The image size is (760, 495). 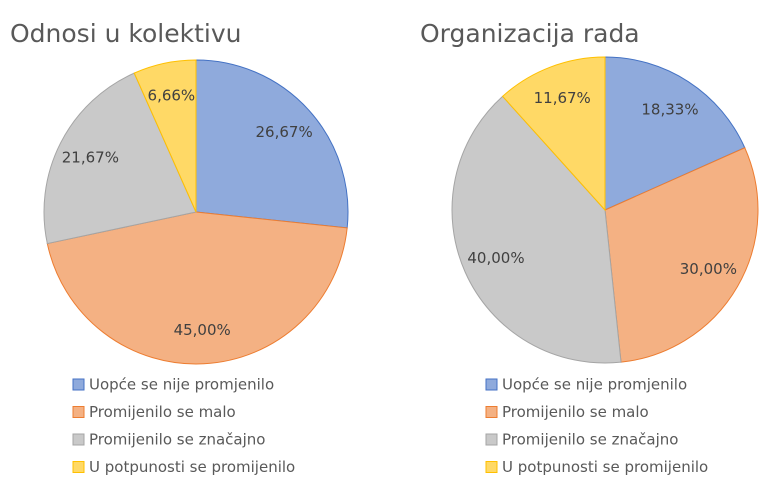 I want to click on data-label: 11,67%, so click(x=562, y=98).